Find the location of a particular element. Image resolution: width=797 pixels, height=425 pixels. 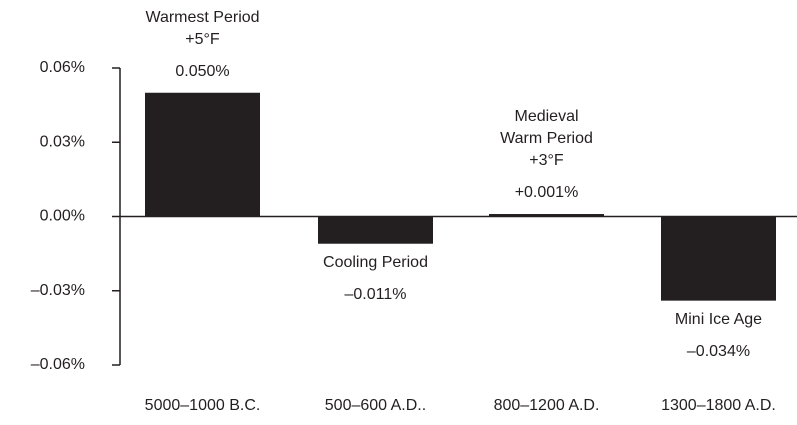

value-label: –0.011% is located at coordinates (376, 294).